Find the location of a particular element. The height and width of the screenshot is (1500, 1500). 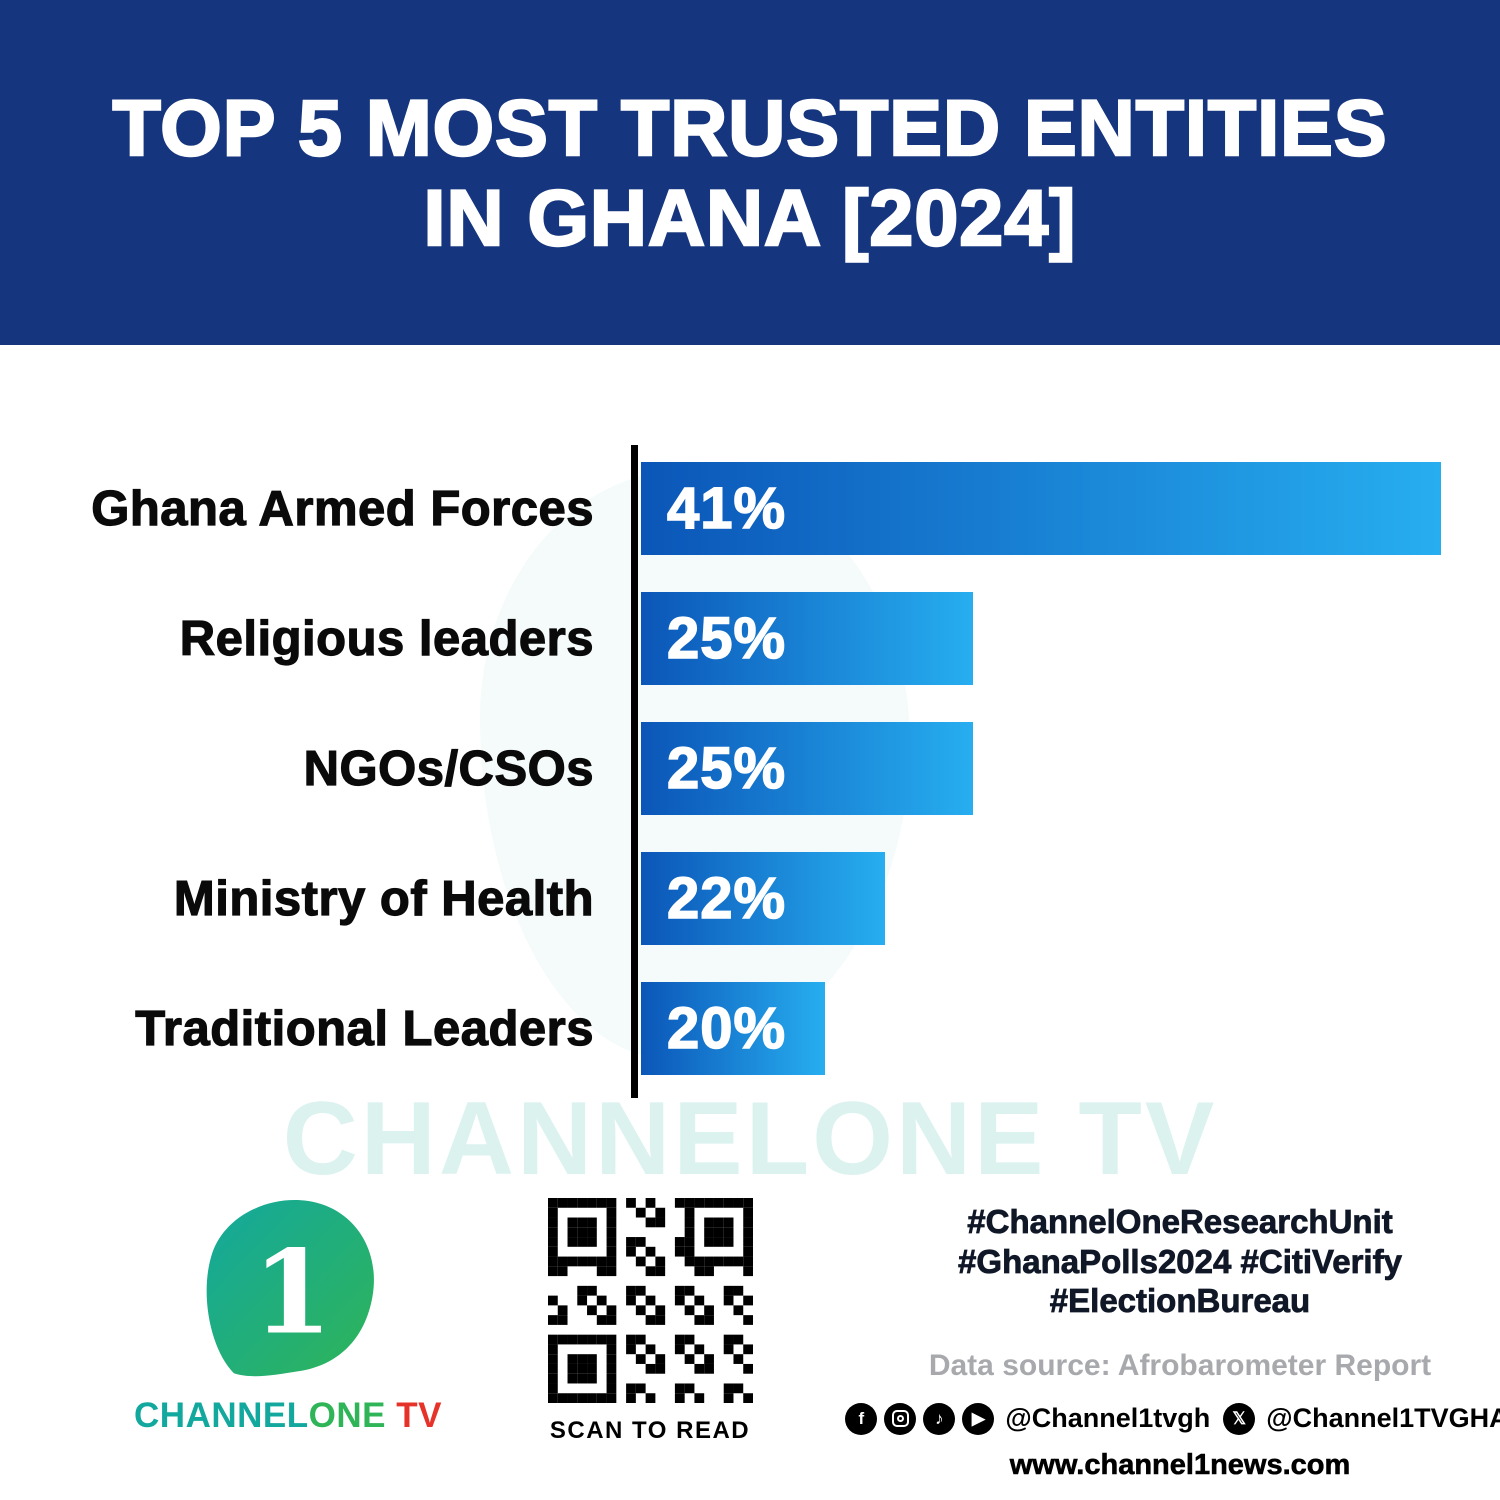

category-label: Ministry of Health is located at coordinates (383, 898).